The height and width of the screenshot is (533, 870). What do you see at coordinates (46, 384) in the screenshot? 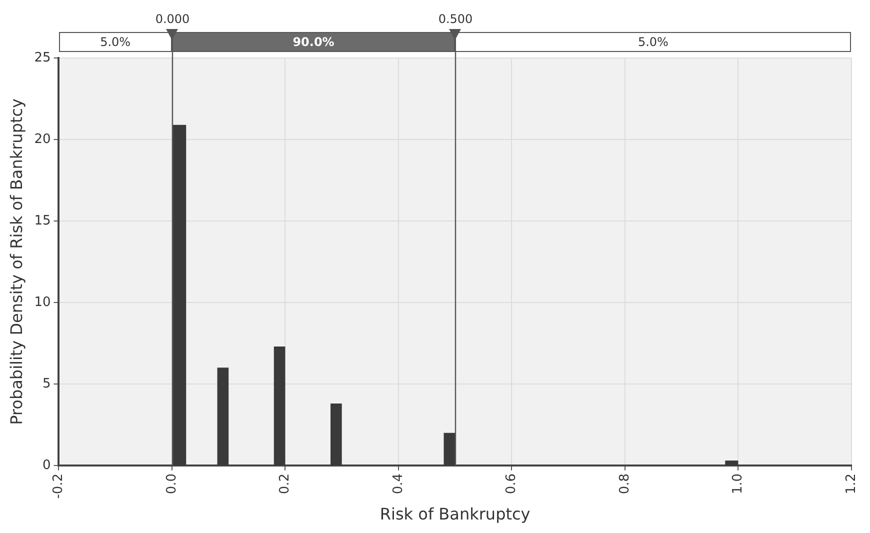
I see `y-tick-label: 5` at bounding box center [46, 384].